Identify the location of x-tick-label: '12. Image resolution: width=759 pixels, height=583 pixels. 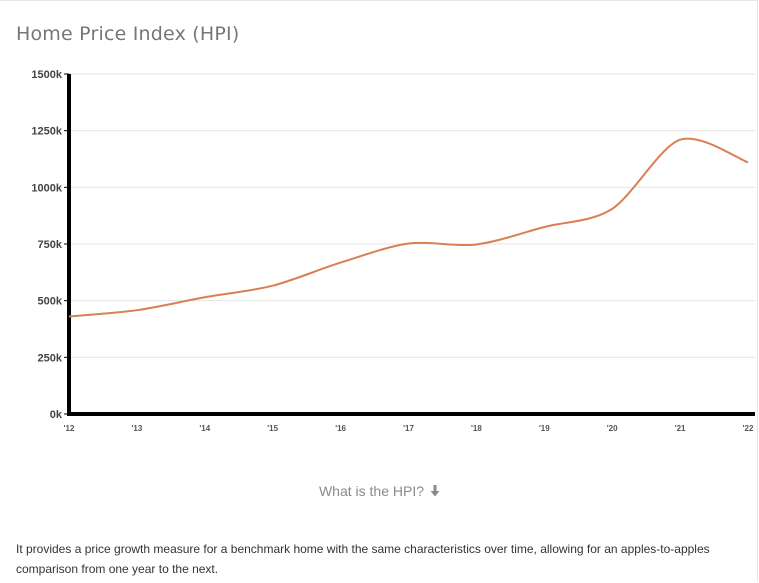
(69, 428).